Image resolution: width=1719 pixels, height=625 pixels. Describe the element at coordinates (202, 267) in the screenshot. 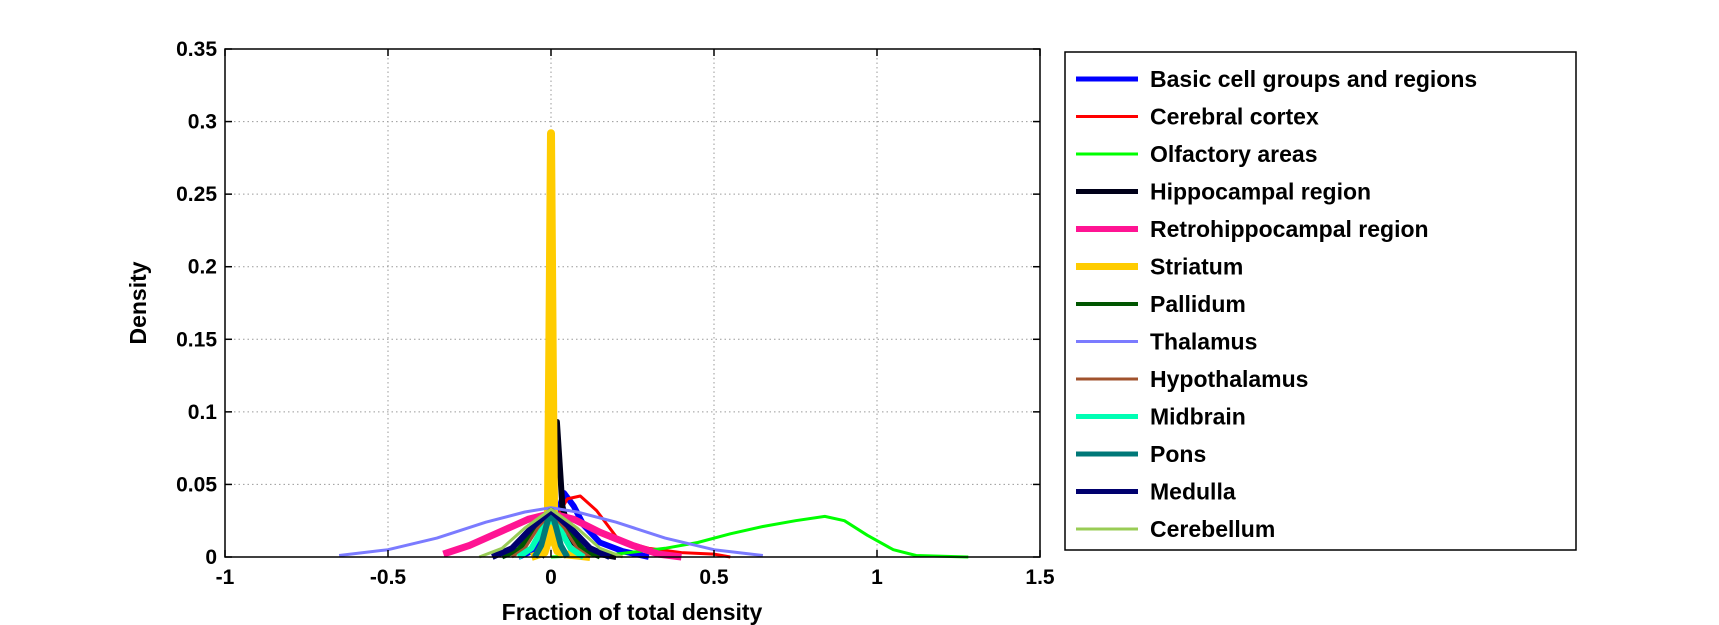

I see `y-tick-label: 0.2` at that location.